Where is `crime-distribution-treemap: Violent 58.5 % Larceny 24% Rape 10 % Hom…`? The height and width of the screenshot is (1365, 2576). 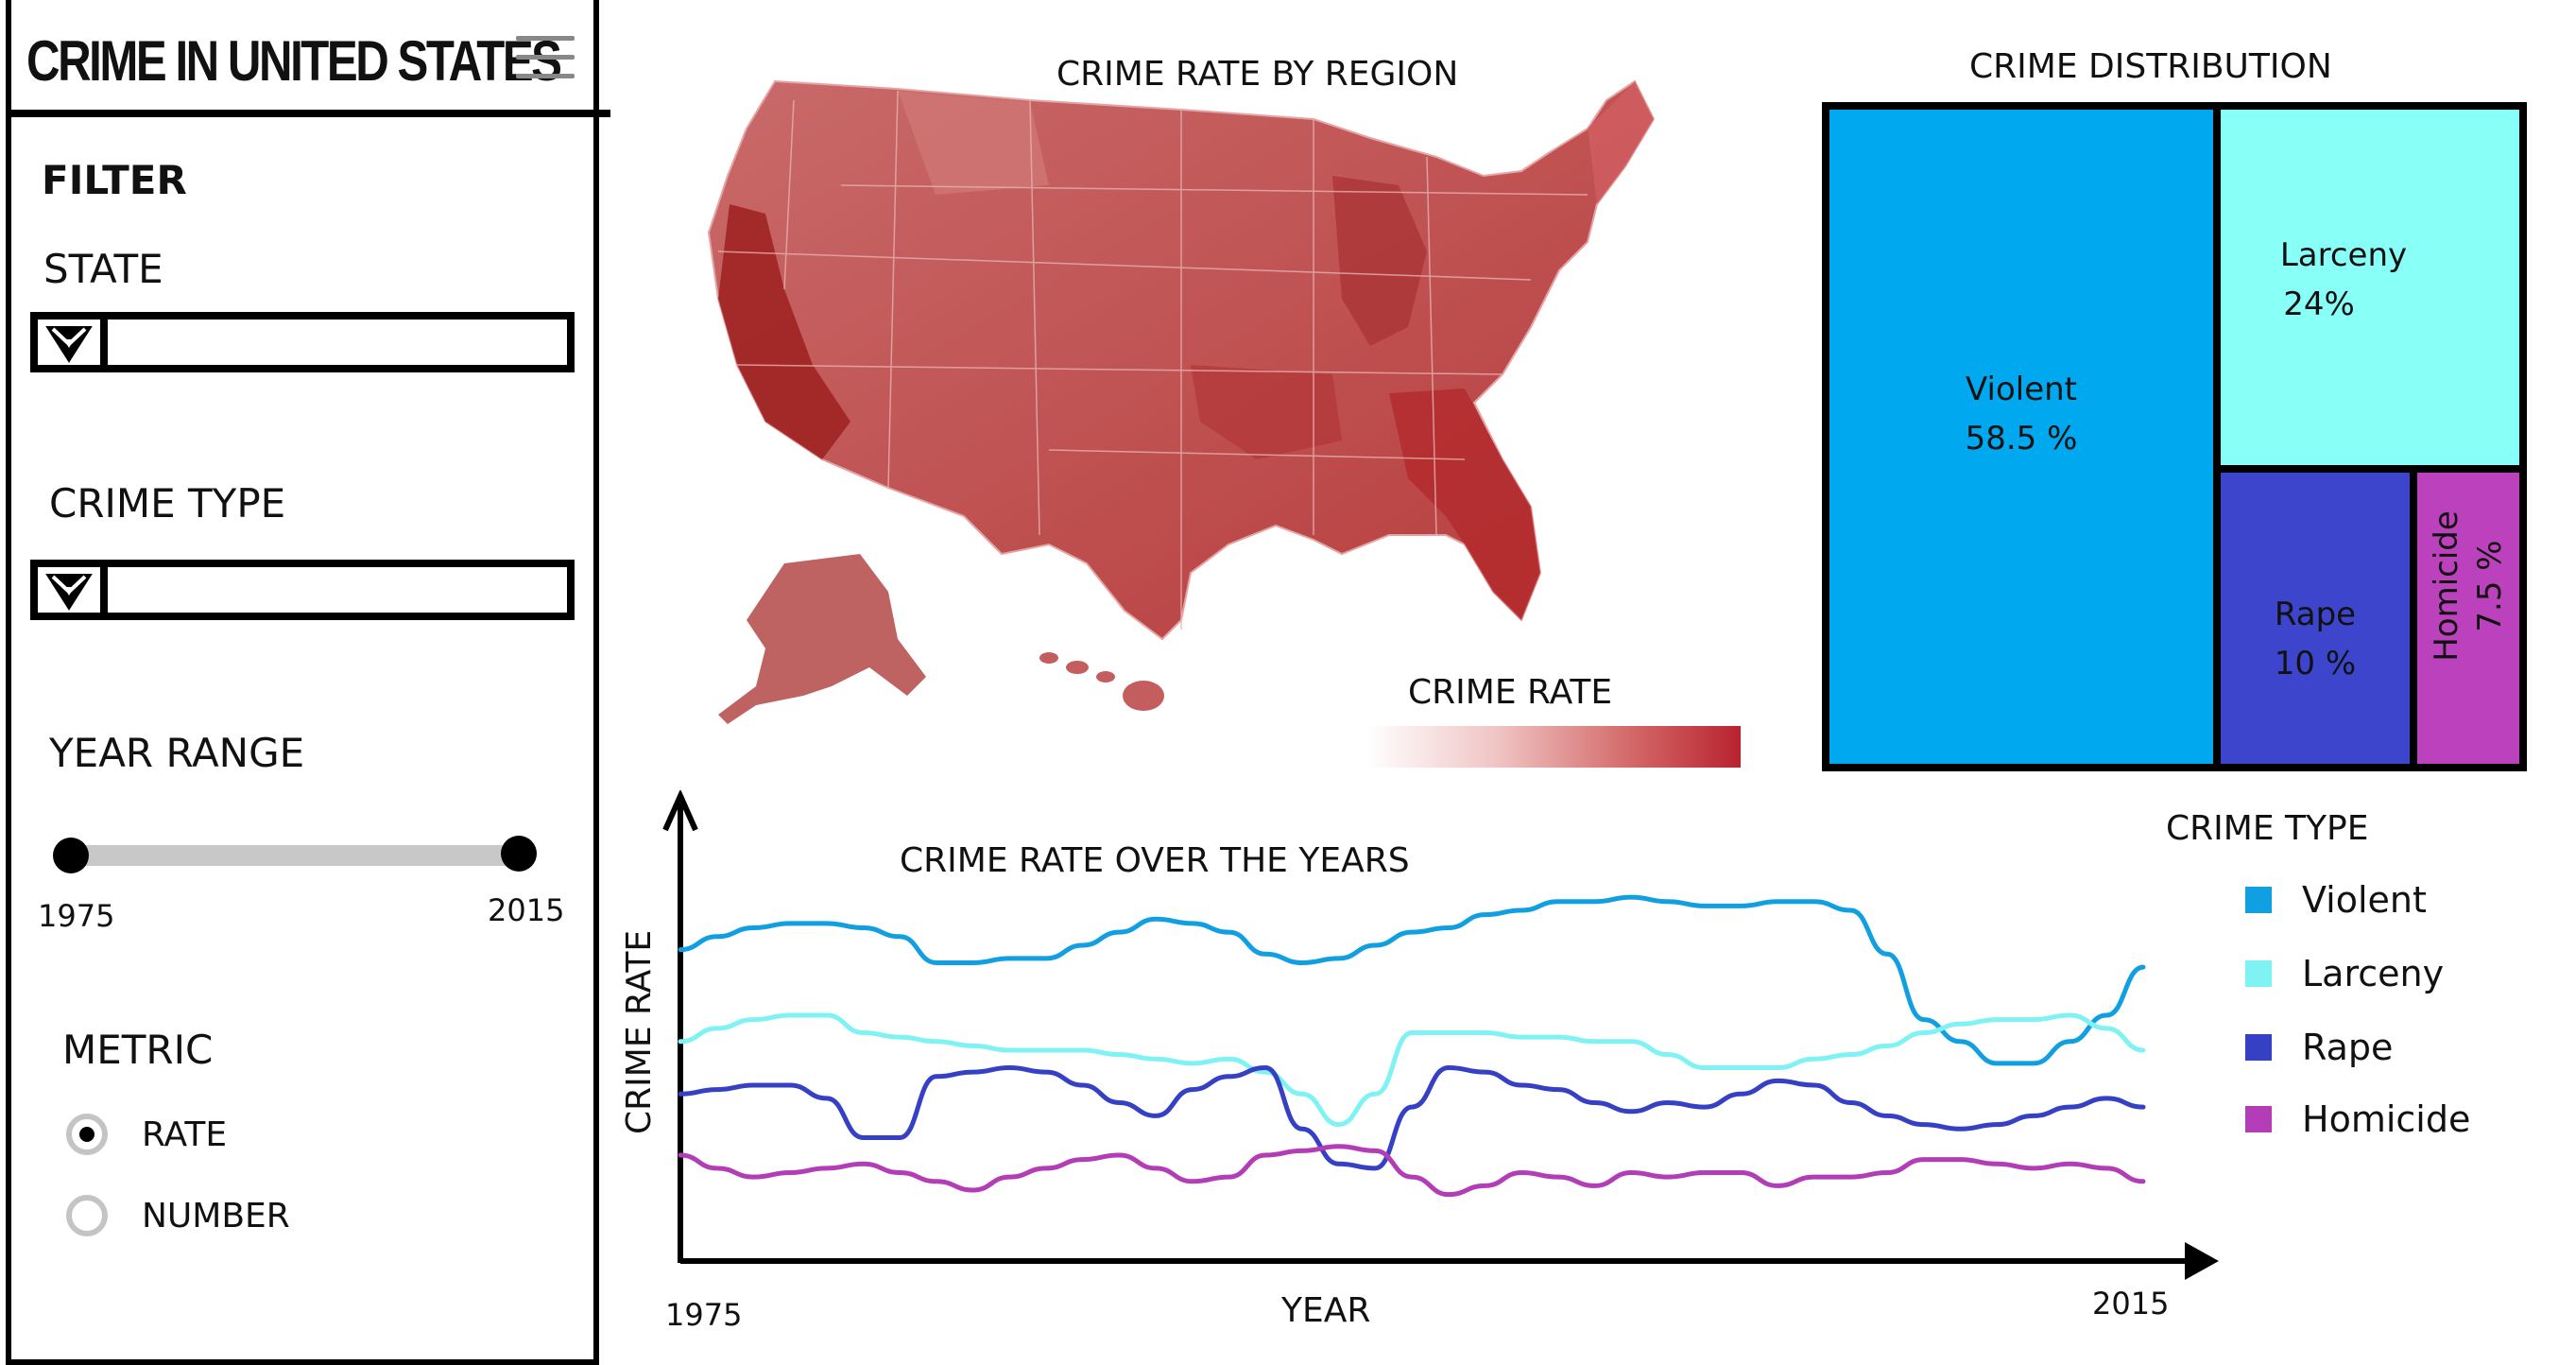 crime-distribution-treemap: Violent 58.5 % Larceny 24% Rape 10 % Hom… is located at coordinates (2174, 436).